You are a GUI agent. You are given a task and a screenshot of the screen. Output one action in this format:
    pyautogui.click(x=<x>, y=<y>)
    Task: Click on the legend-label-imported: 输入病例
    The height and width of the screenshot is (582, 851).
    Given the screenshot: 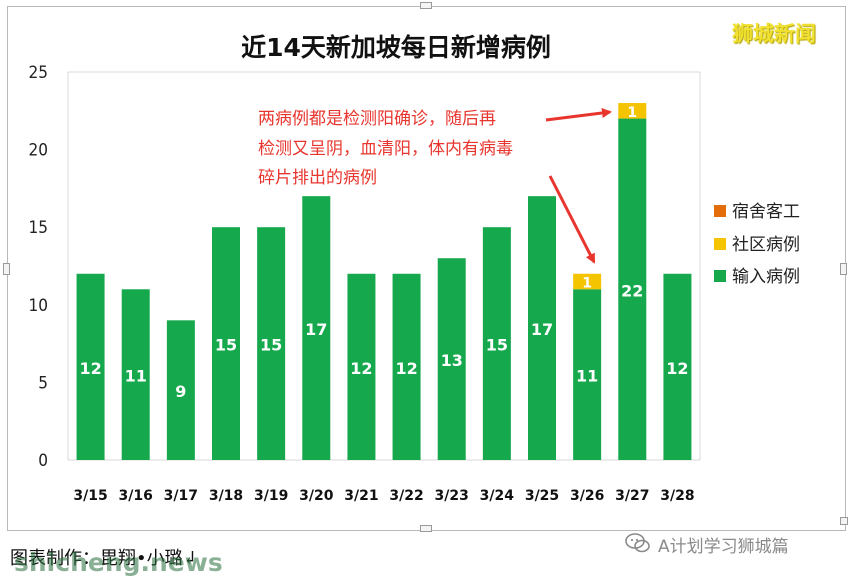 What is the action you would take?
    pyautogui.click(x=766, y=277)
    